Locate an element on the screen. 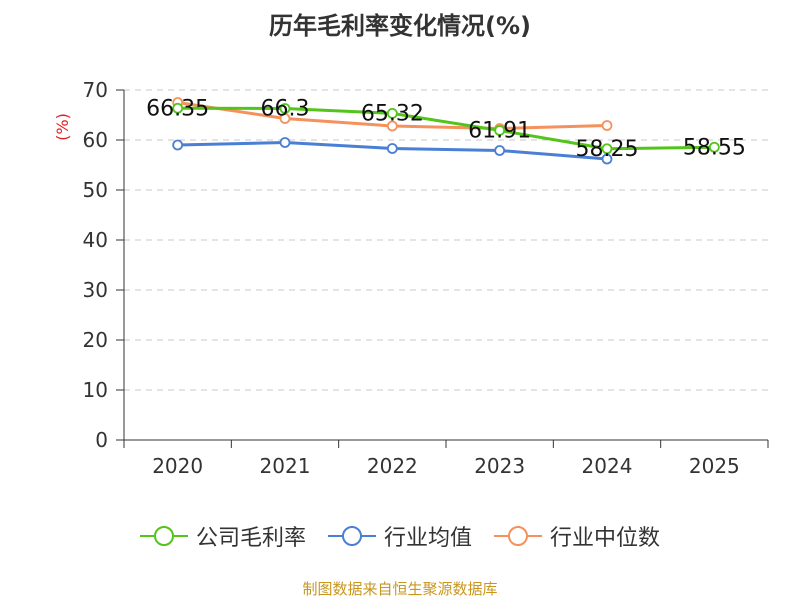 This screenshot has width=800, height=600. legend-item-industry-mean: 行业均值 is located at coordinates (399, 536).